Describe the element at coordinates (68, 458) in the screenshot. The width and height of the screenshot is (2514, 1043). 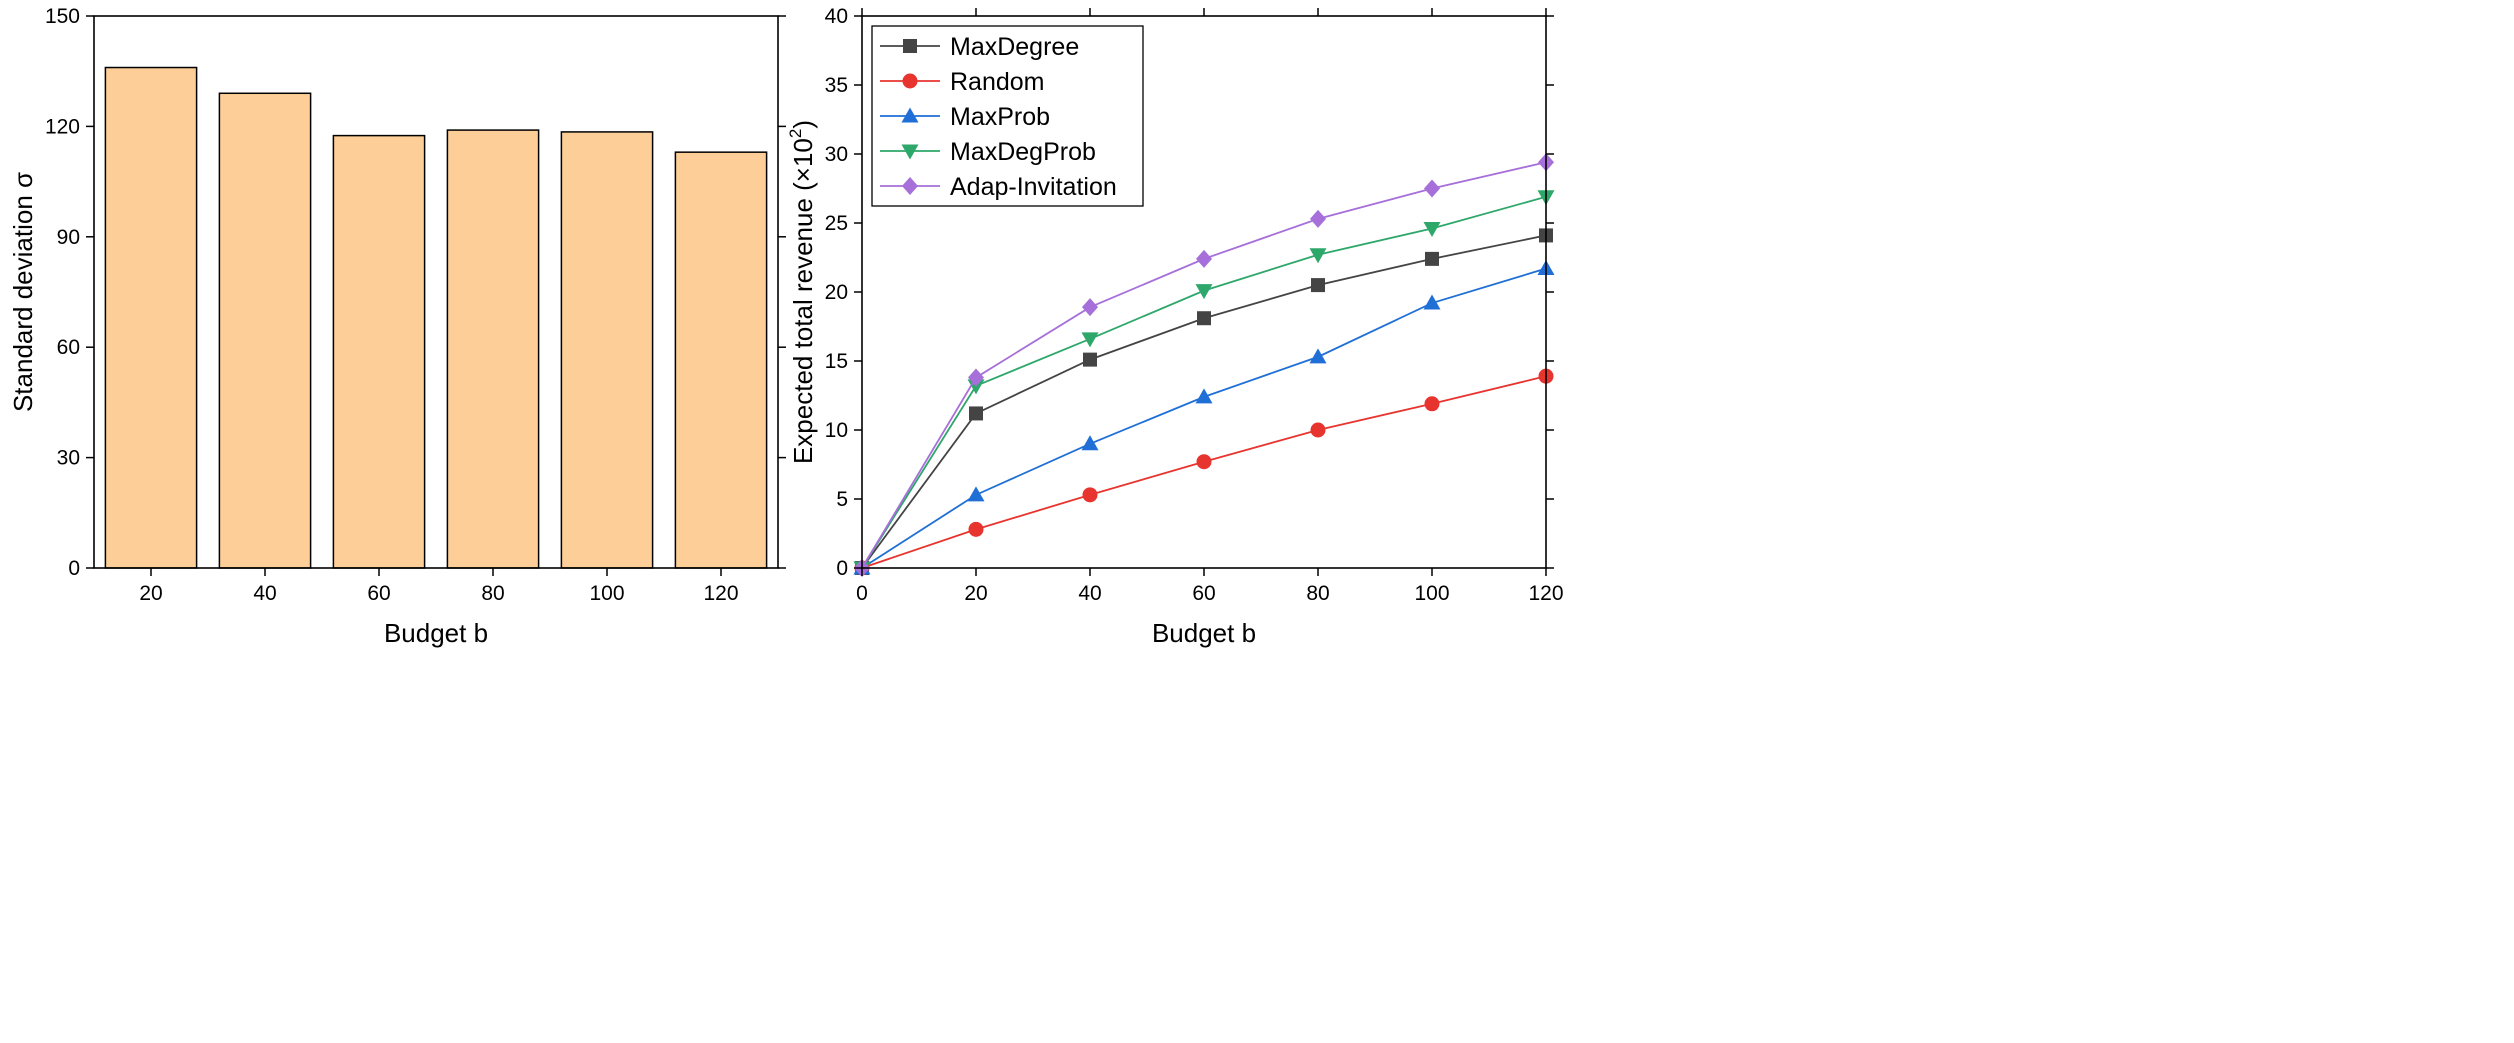
I see `bar-y-tick-label: 30` at that location.